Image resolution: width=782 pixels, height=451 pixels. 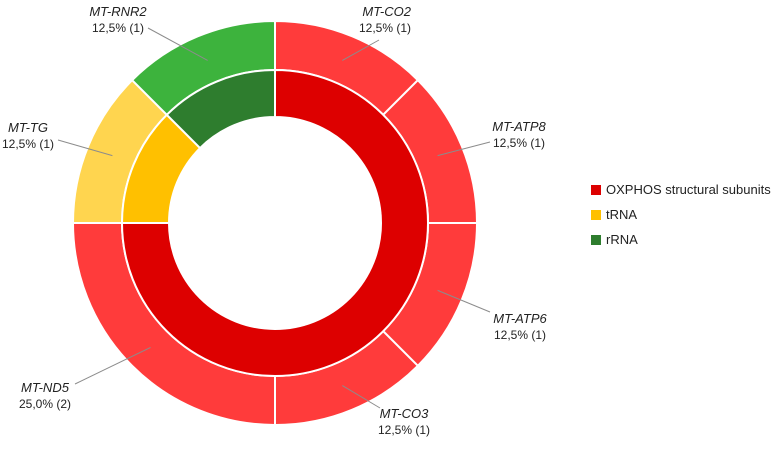 What do you see at coordinates (519, 126) in the screenshot?
I see `slice-label-name-mt-atp8: MT-ATP8` at bounding box center [519, 126].